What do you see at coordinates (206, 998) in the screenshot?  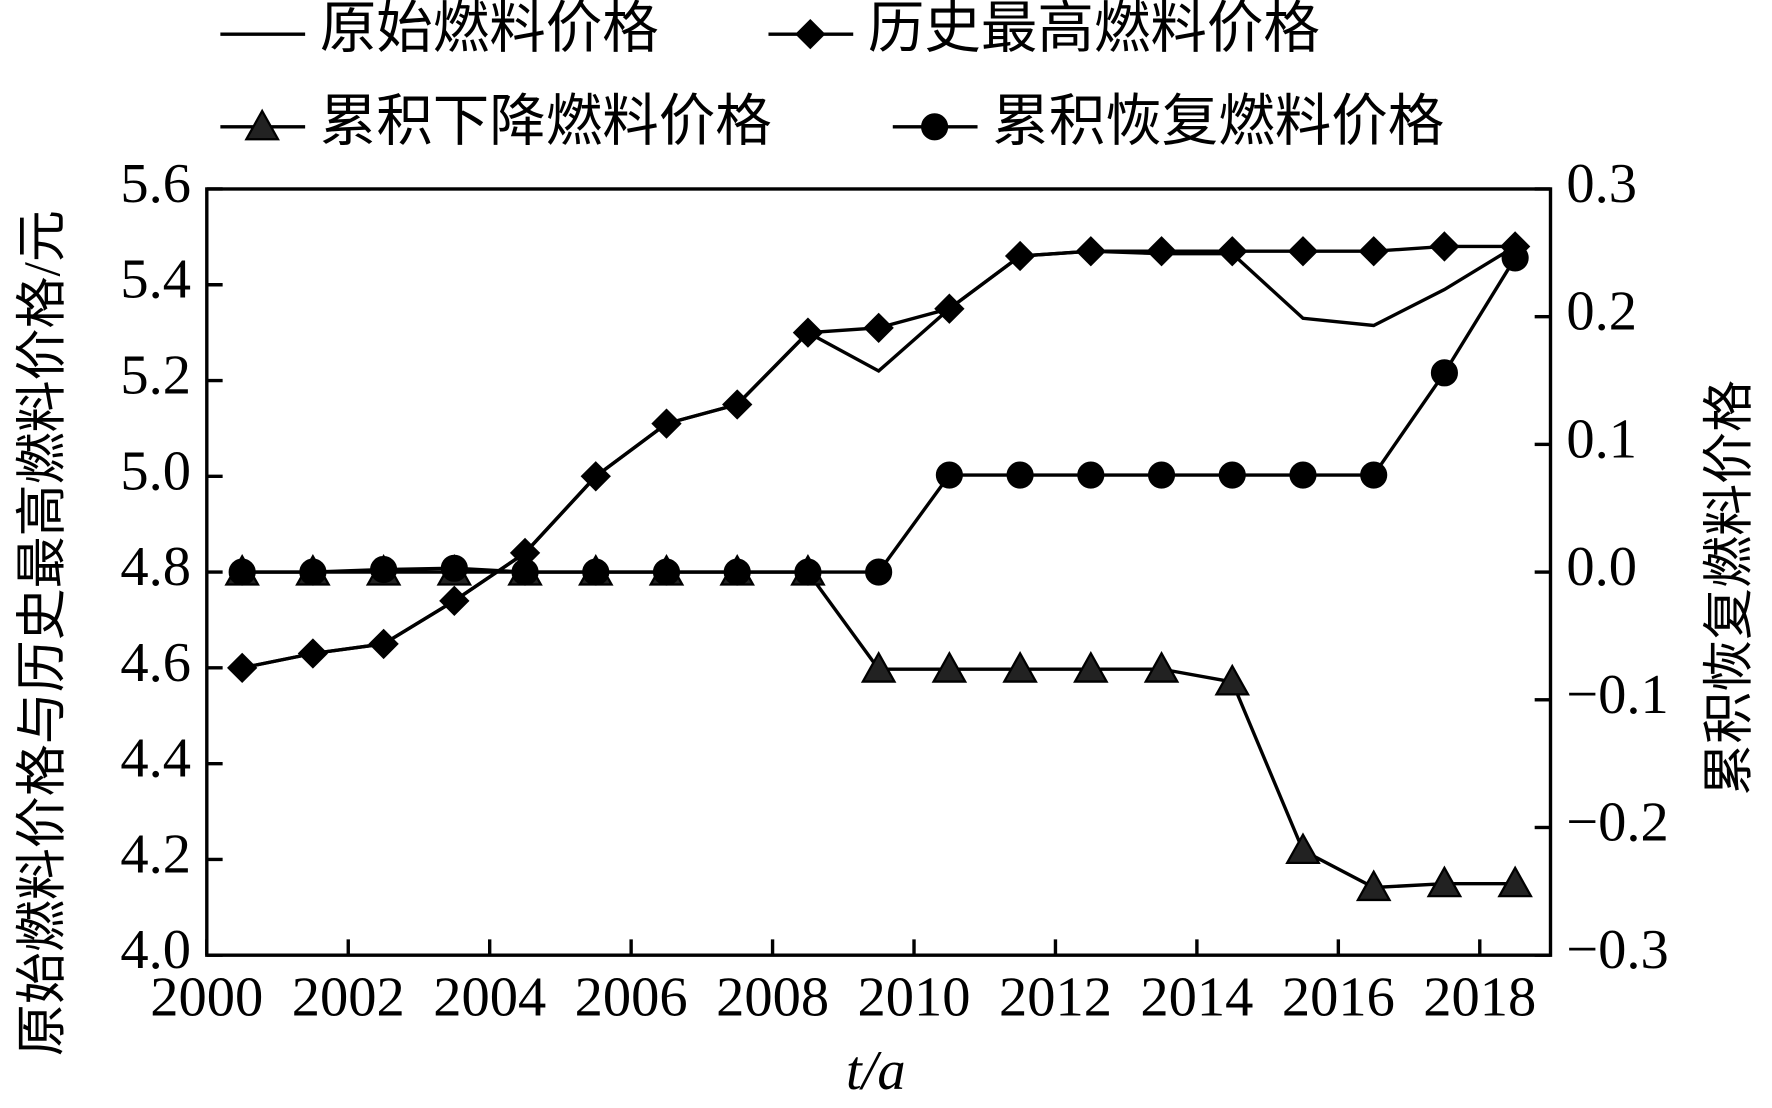 I see `x-tick-label: 2000` at bounding box center [206, 998].